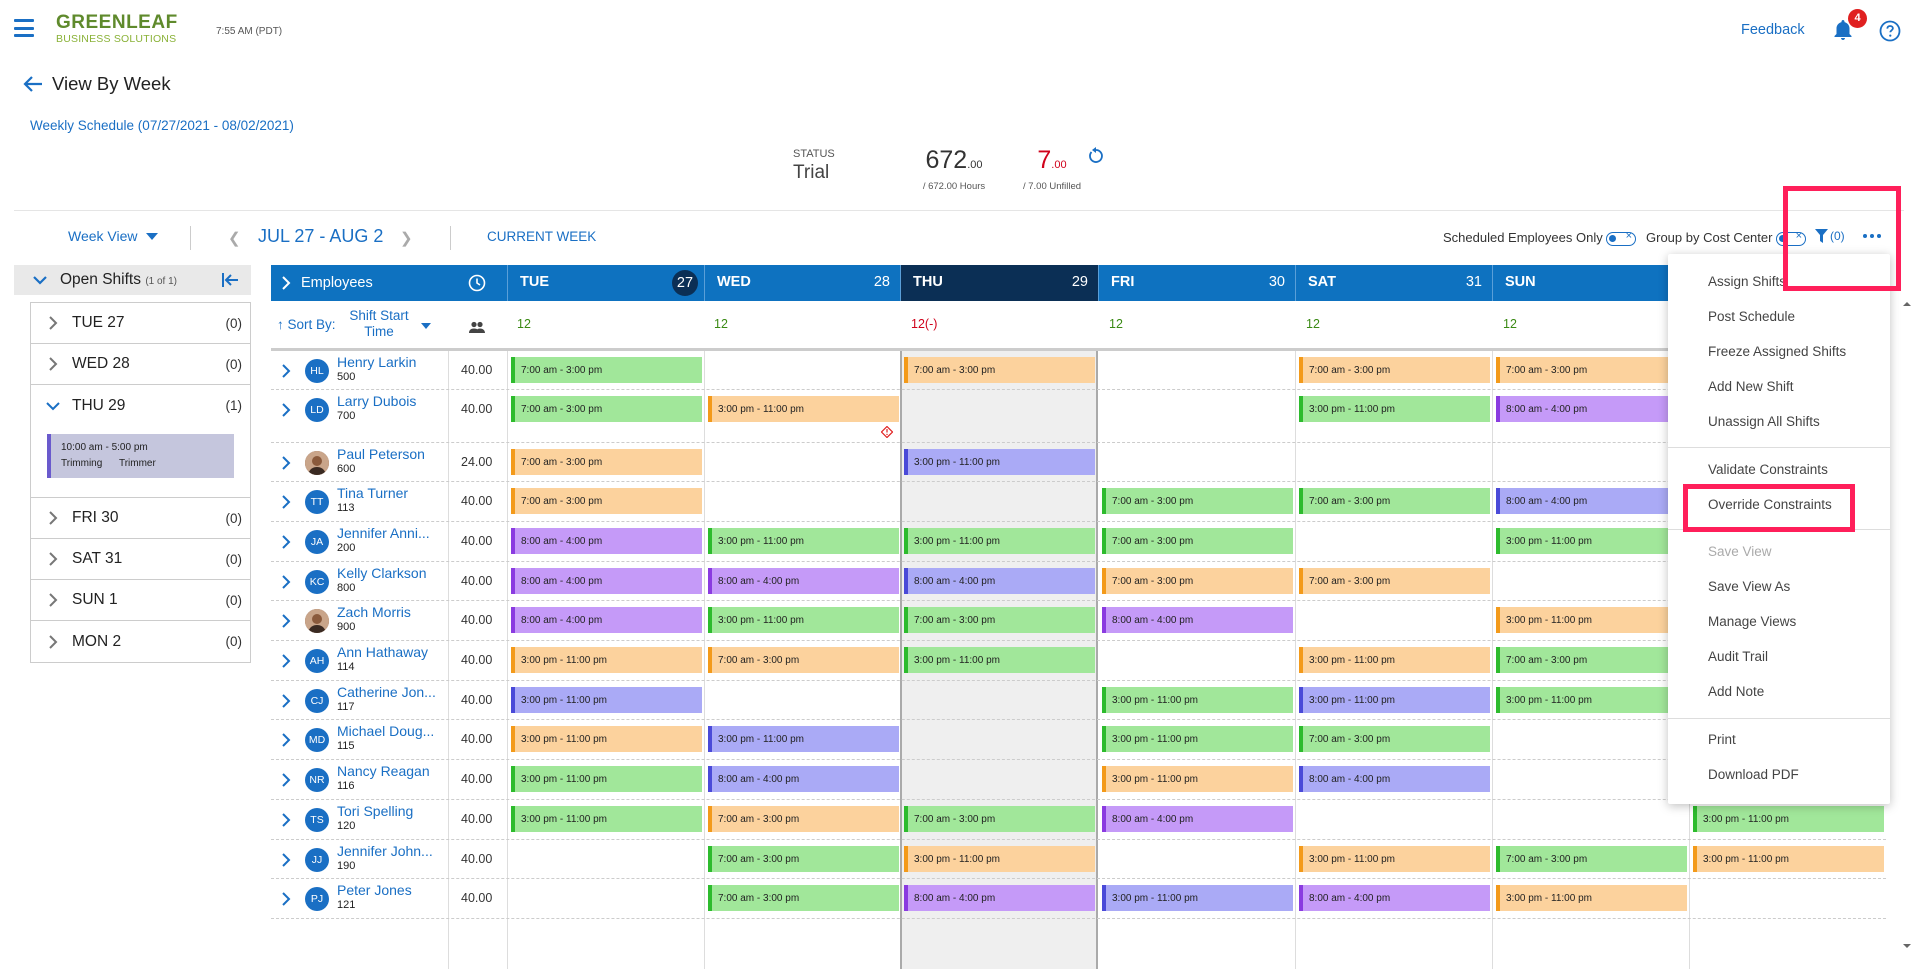  I want to click on scheduled-employees-only-toggle, so click(1621, 238).